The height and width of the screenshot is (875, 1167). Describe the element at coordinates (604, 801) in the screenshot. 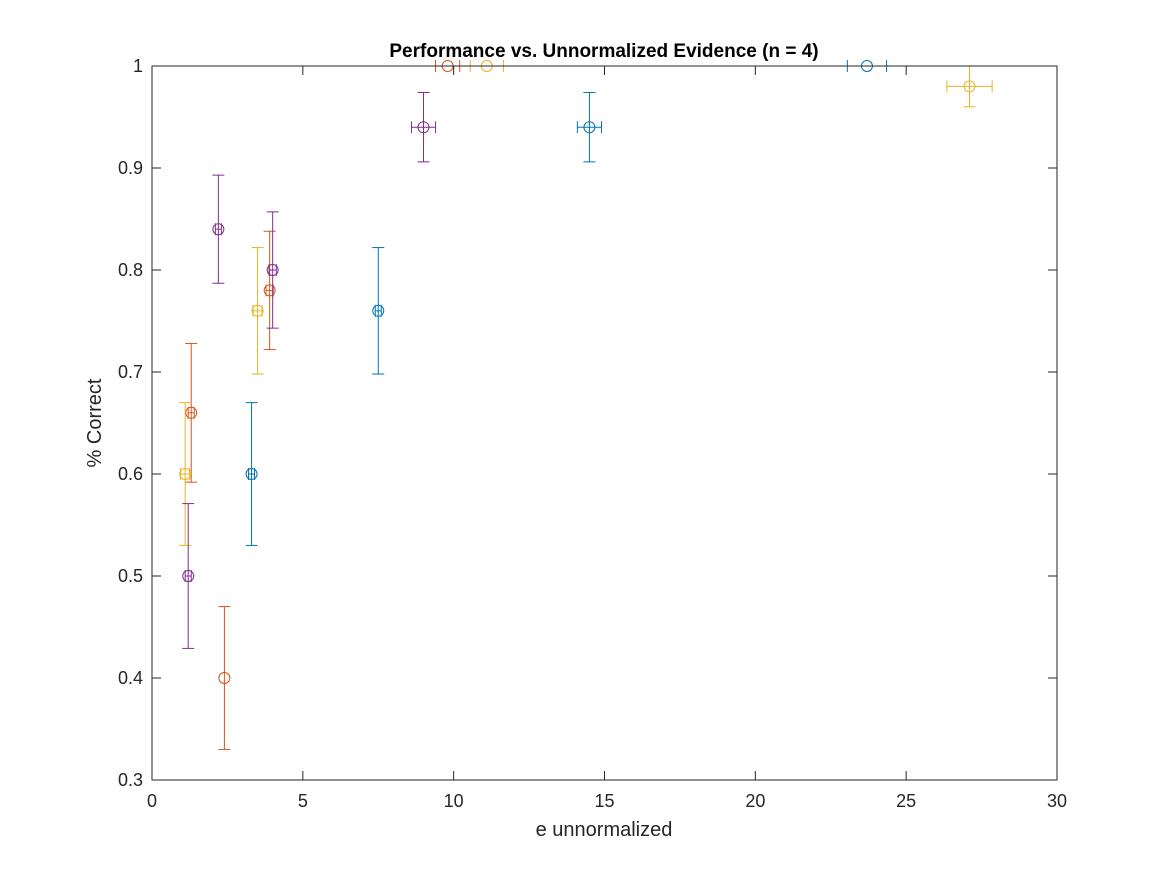

I see `x-tick-label: 15` at that location.